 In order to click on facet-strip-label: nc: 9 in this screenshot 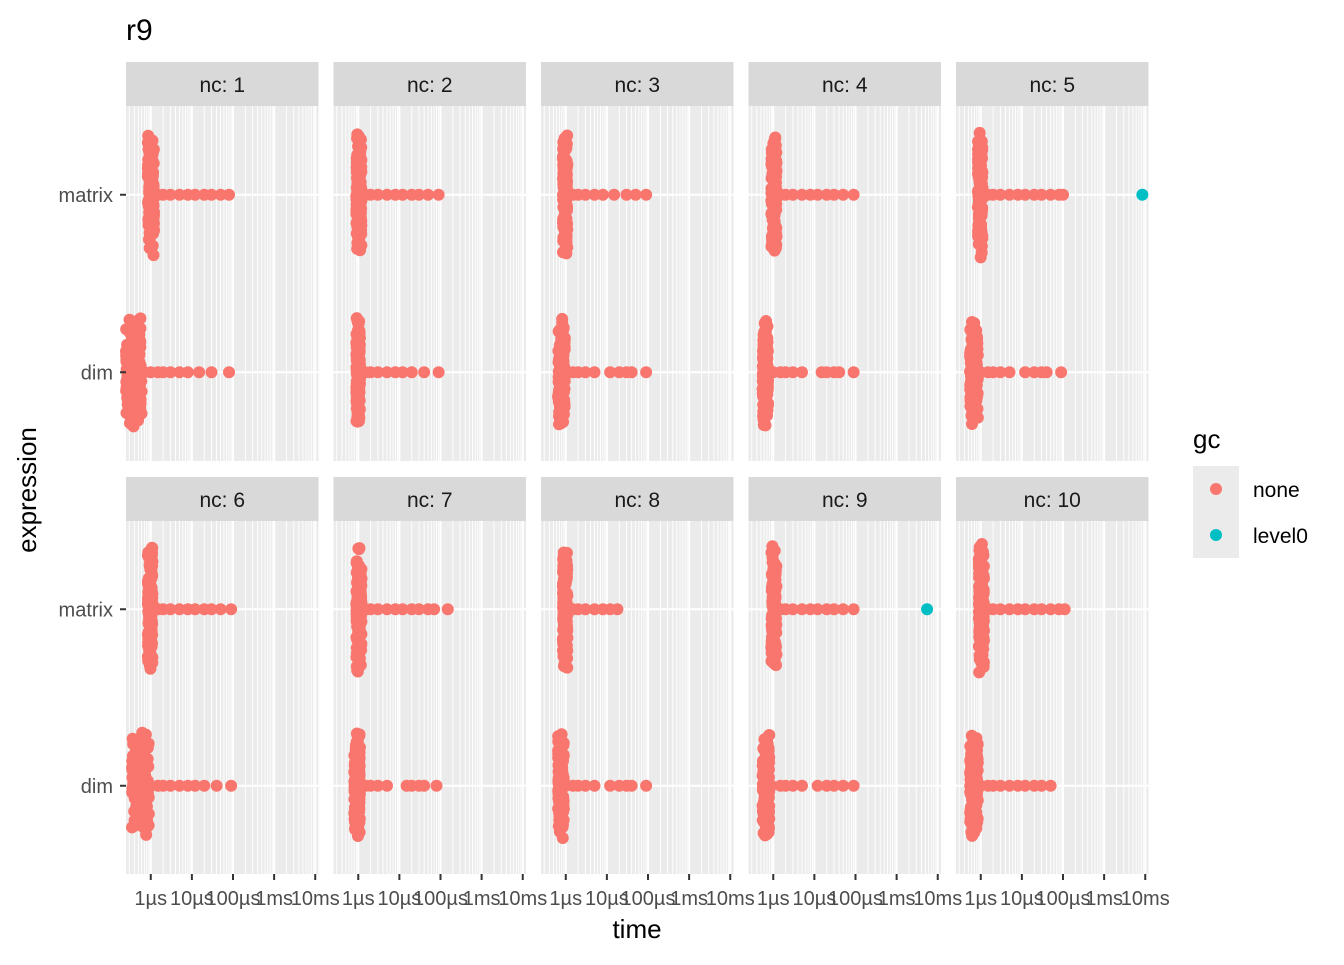, I will do `click(845, 500)`.